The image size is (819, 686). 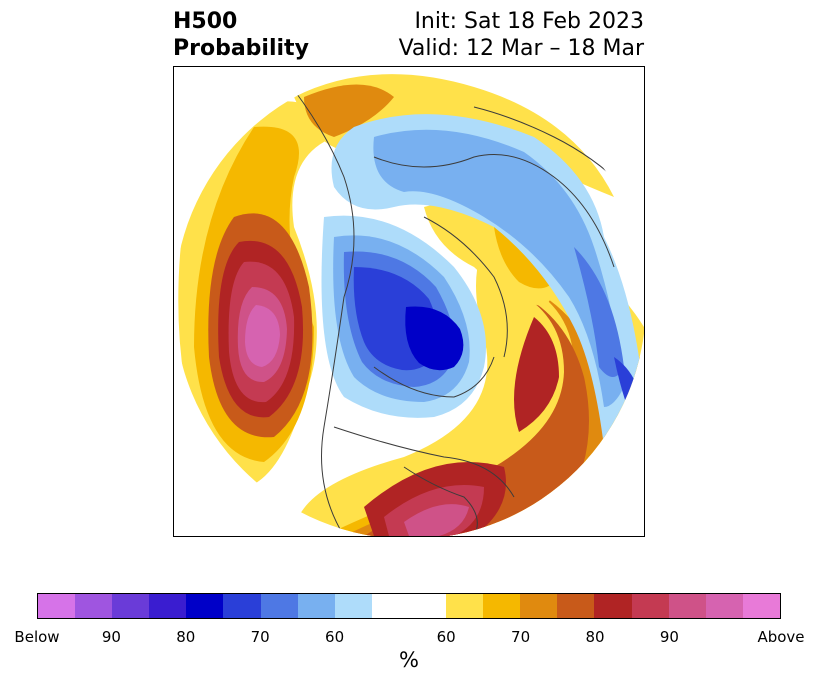 What do you see at coordinates (37, 637) in the screenshot?
I see `colorbar-tick-label: Below` at bounding box center [37, 637].